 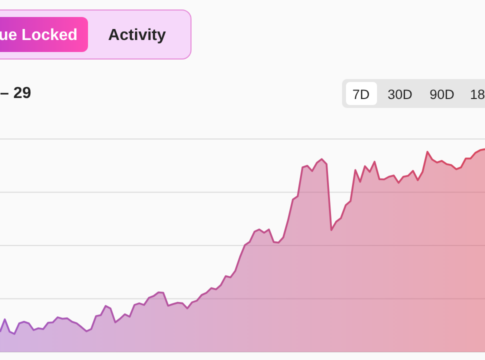 I want to click on text: 7D, so click(x=361, y=94).